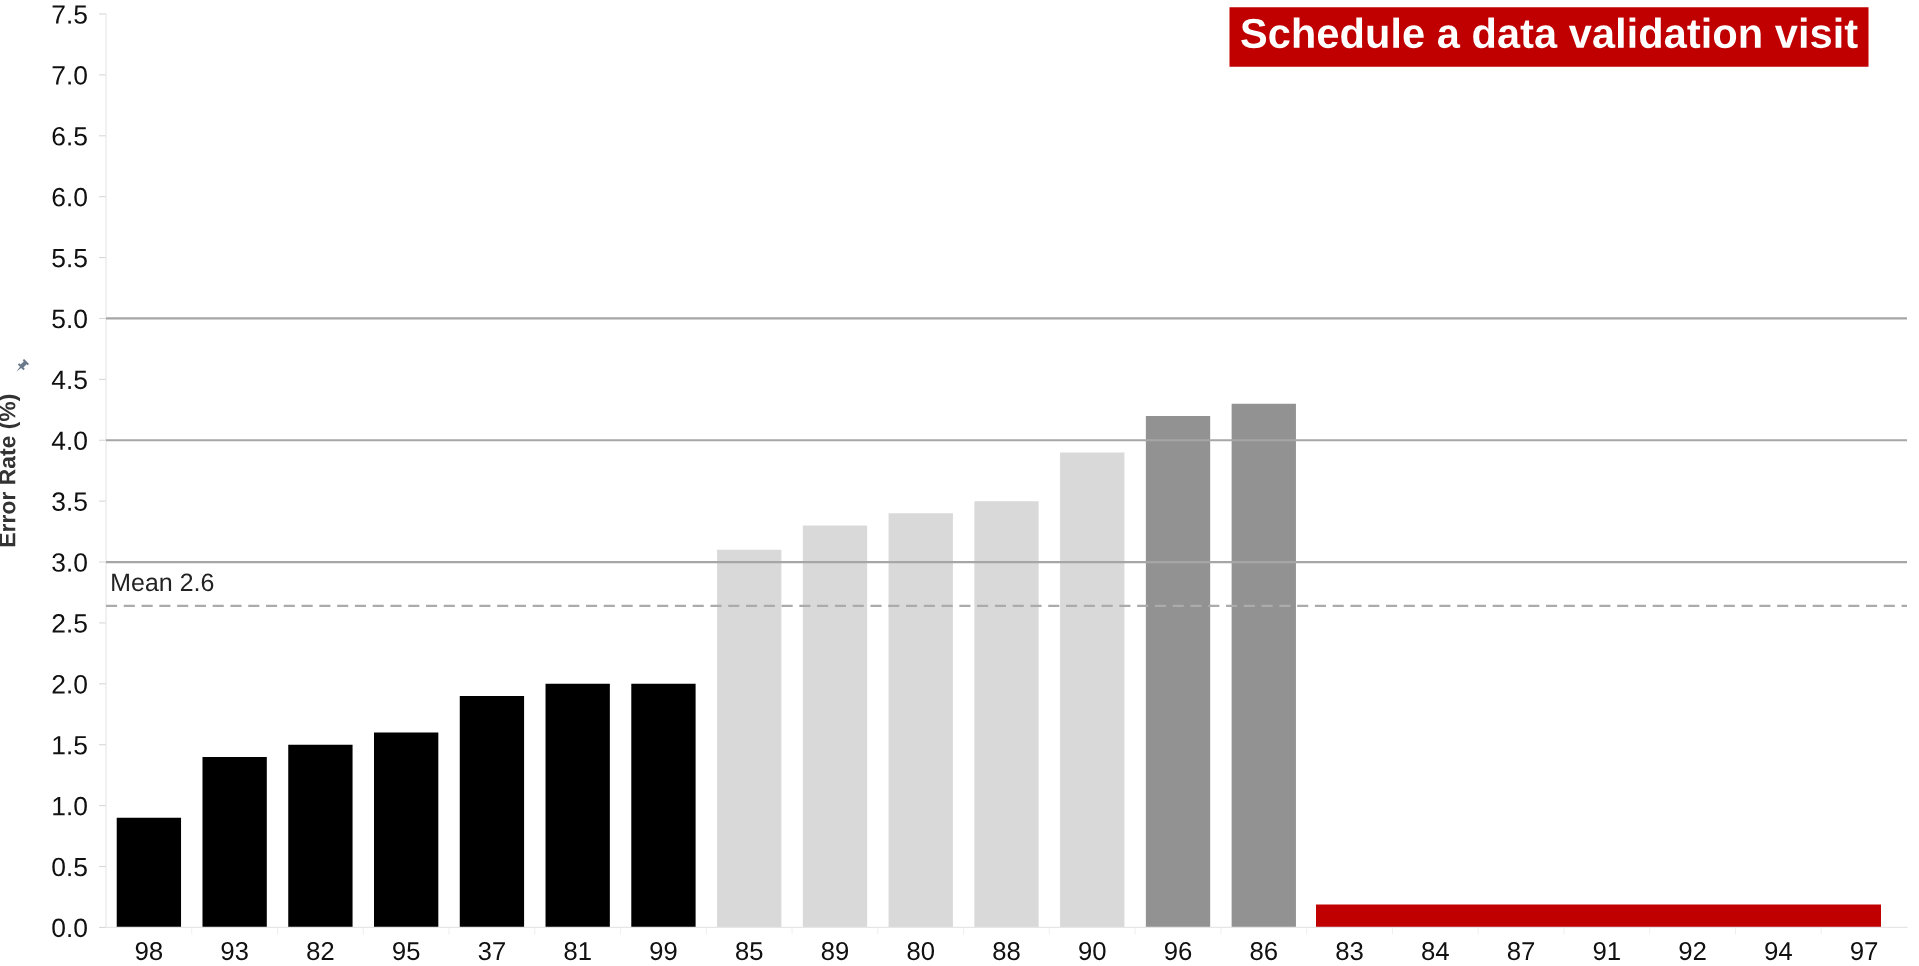 The width and height of the screenshot is (1919, 966). I want to click on x-tick-label: 93, so click(234, 951).